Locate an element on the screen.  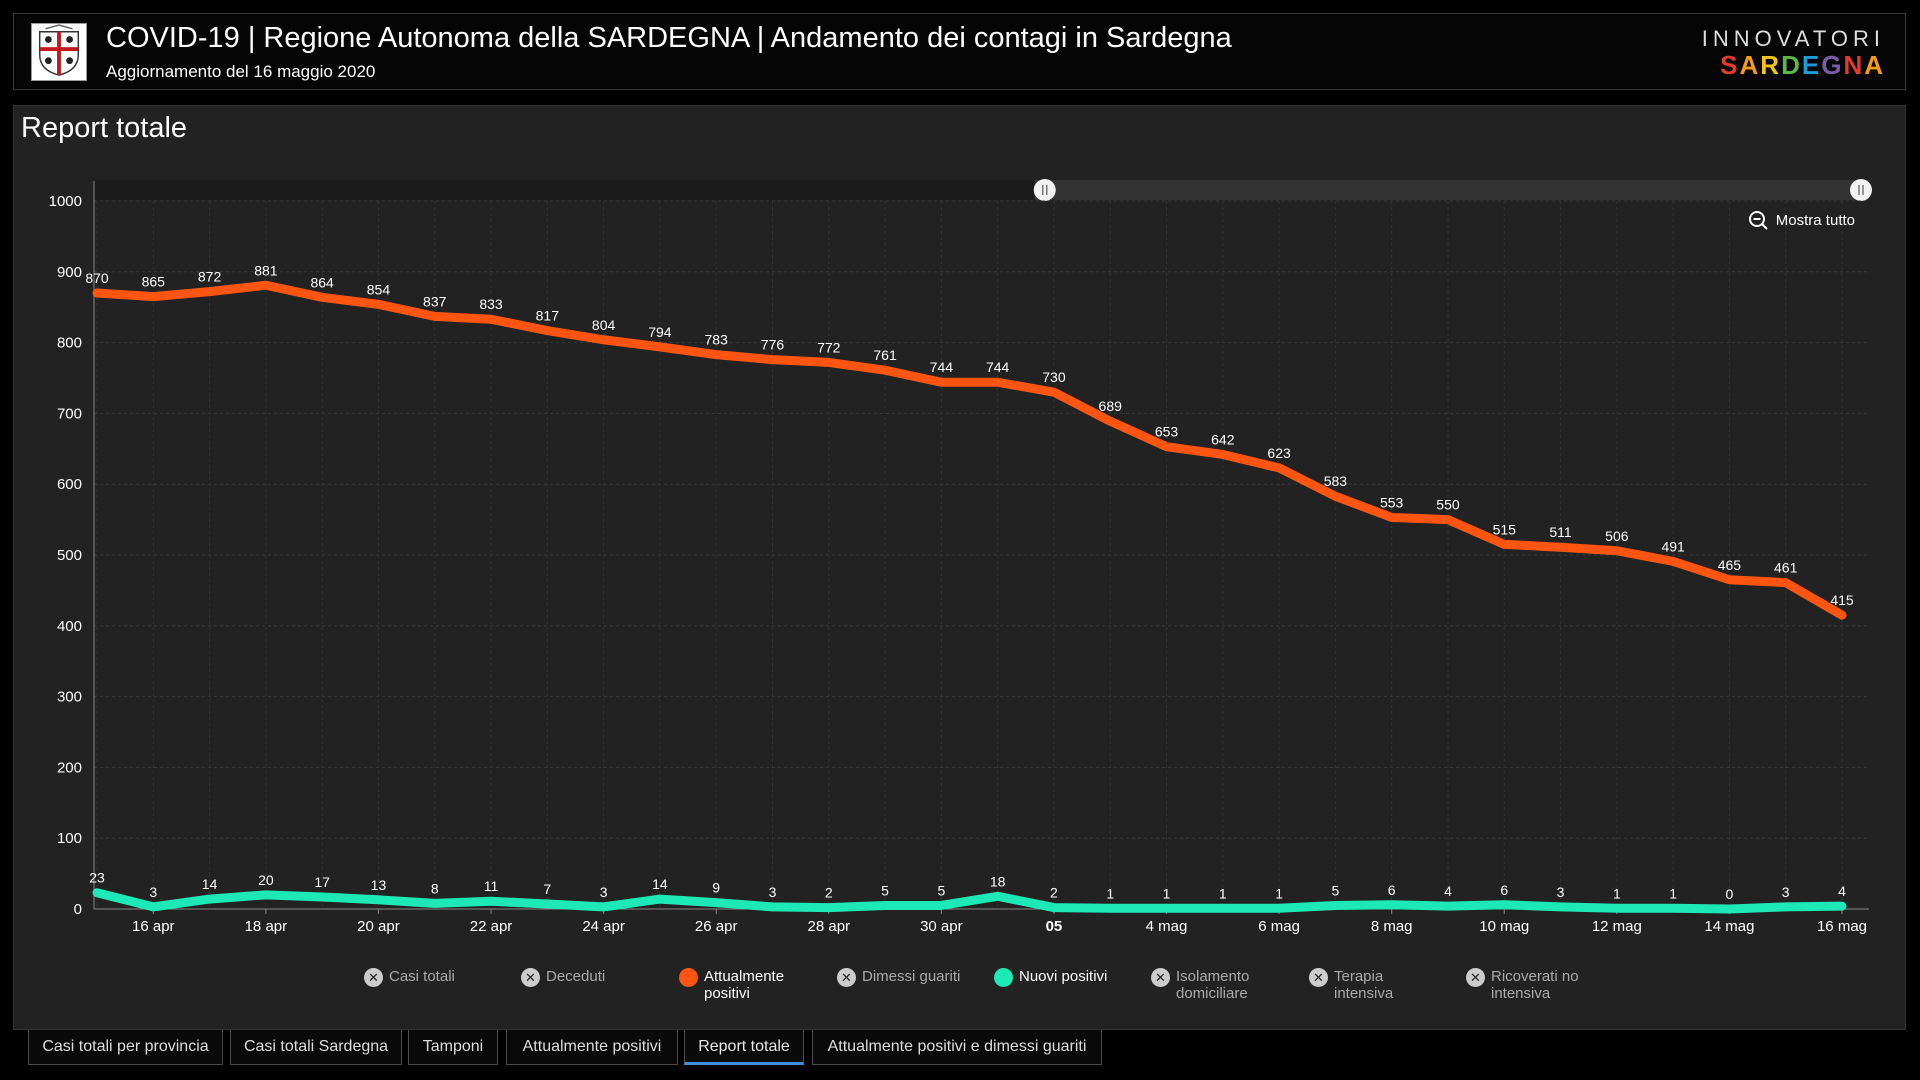
x-tick-label: 10 mag is located at coordinates (1504, 926).